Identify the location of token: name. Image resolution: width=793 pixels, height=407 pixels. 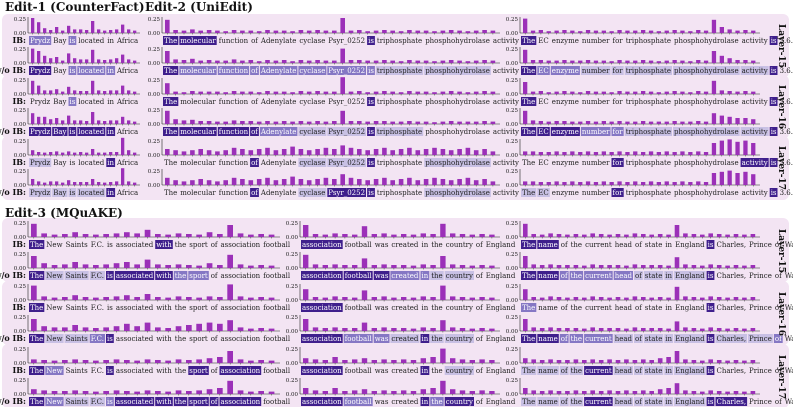
(547, 371).